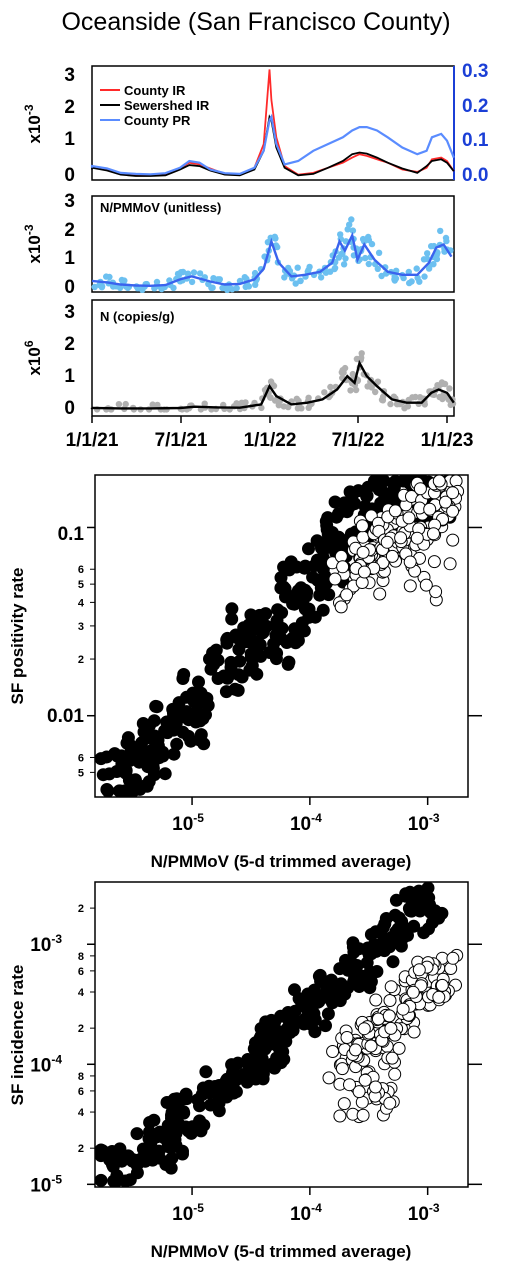  Describe the element at coordinates (358, 440) in the screenshot. I see `date-xtick-3: 7/1/22` at that location.